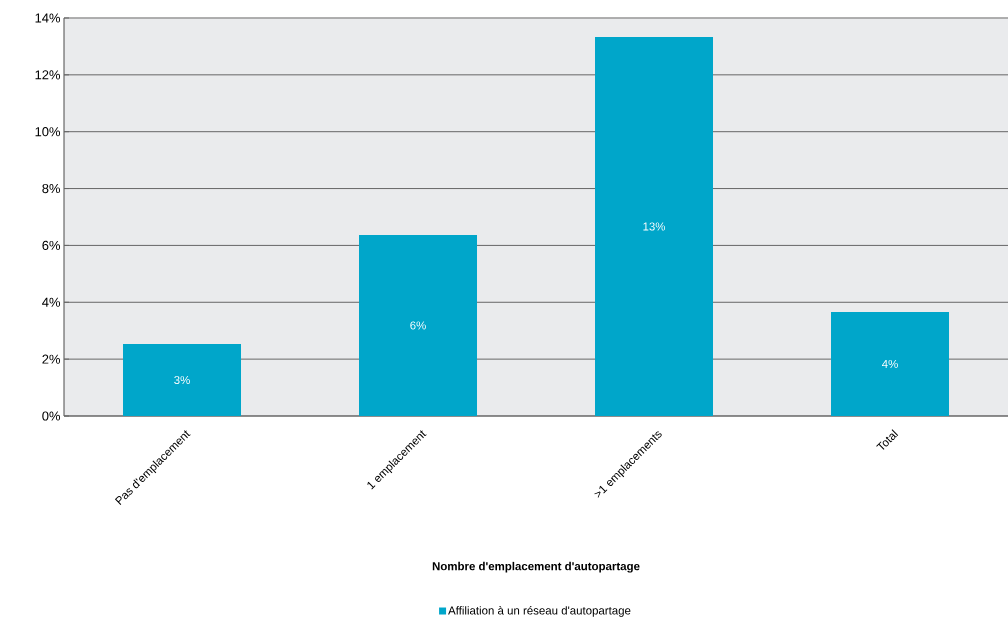 The height and width of the screenshot is (621, 1008). I want to click on y-tick-label: 10%, so click(48, 132).